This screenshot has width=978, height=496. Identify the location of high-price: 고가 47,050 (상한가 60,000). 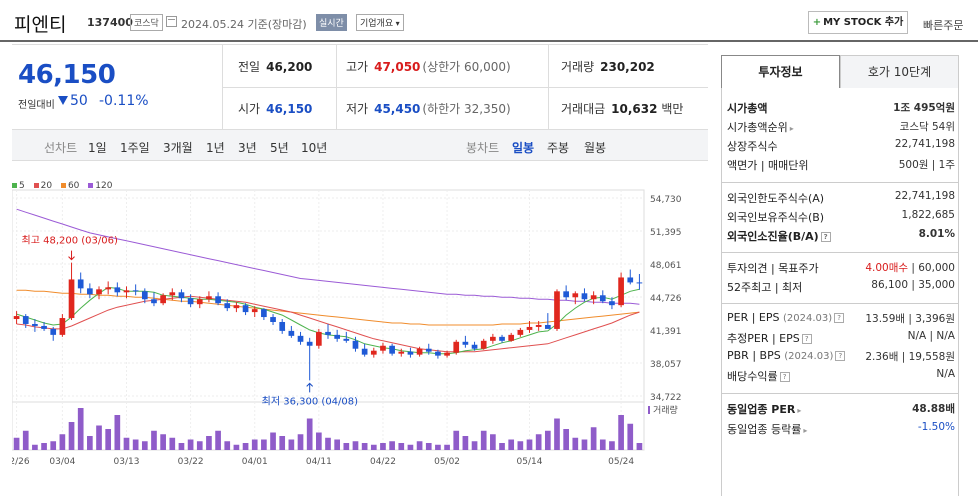
(428, 67).